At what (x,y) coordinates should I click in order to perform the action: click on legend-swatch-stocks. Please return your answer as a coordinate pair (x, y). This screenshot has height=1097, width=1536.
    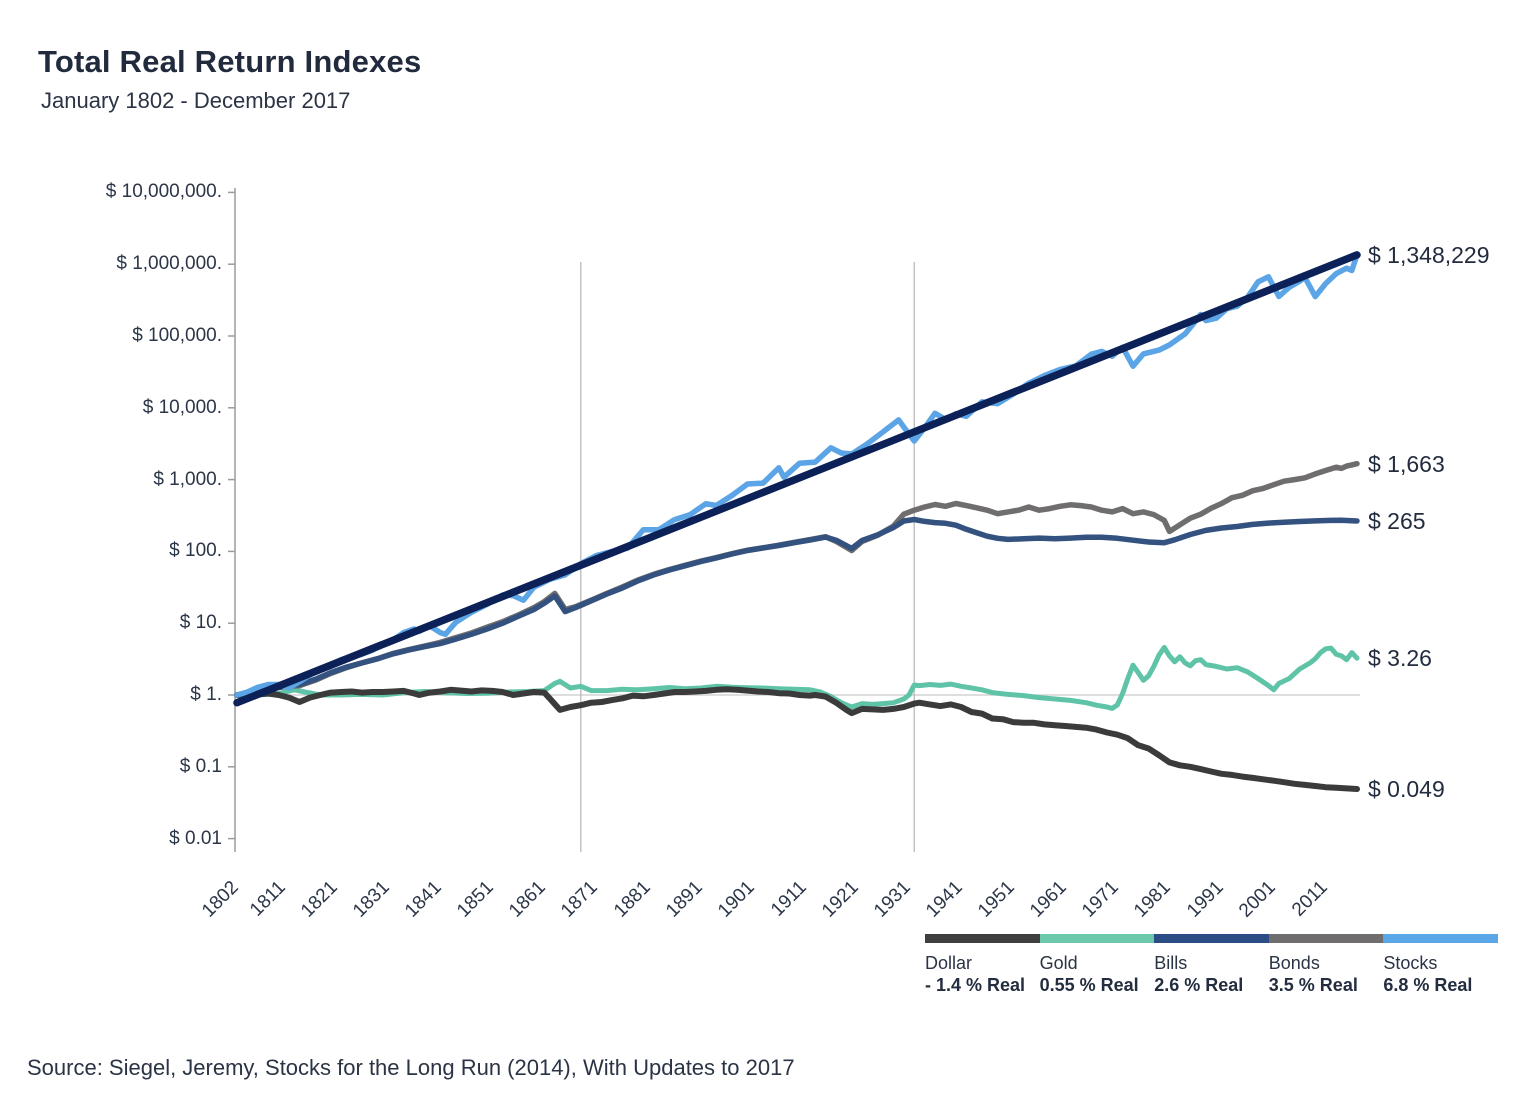
    Looking at the image, I should click on (1440, 938).